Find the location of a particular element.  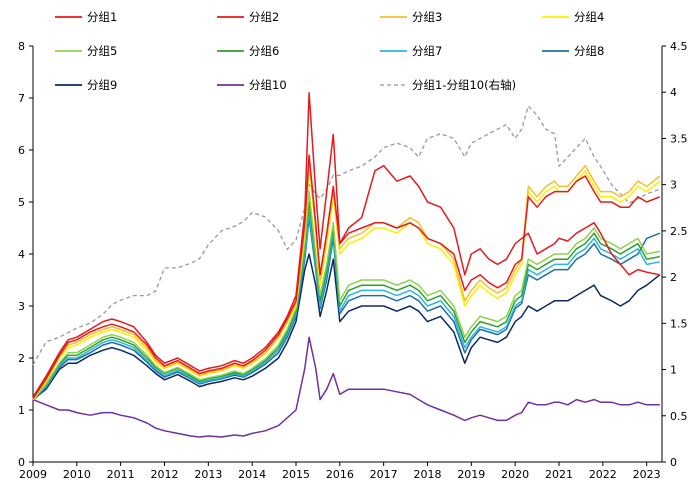

legend-label-4: 分组4 is located at coordinates (589, 17).